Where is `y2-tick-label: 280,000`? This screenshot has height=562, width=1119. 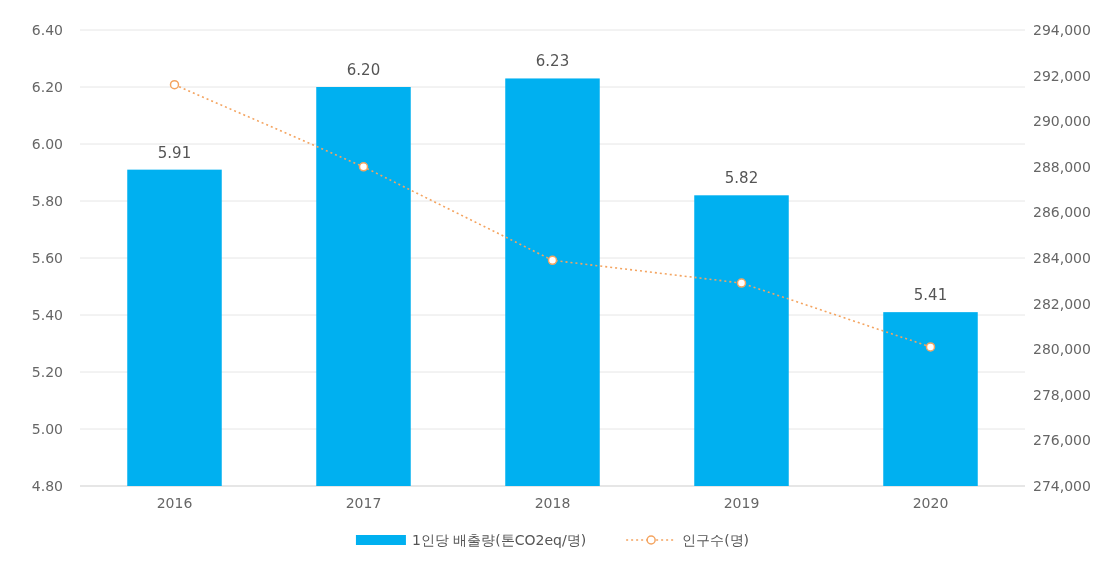 y2-tick-label: 280,000 is located at coordinates (1062, 349).